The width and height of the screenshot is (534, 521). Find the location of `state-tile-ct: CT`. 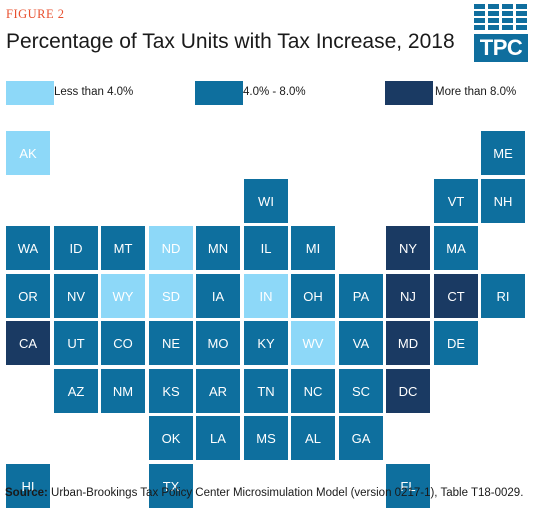

state-tile-ct: CT is located at coordinates (456, 296).